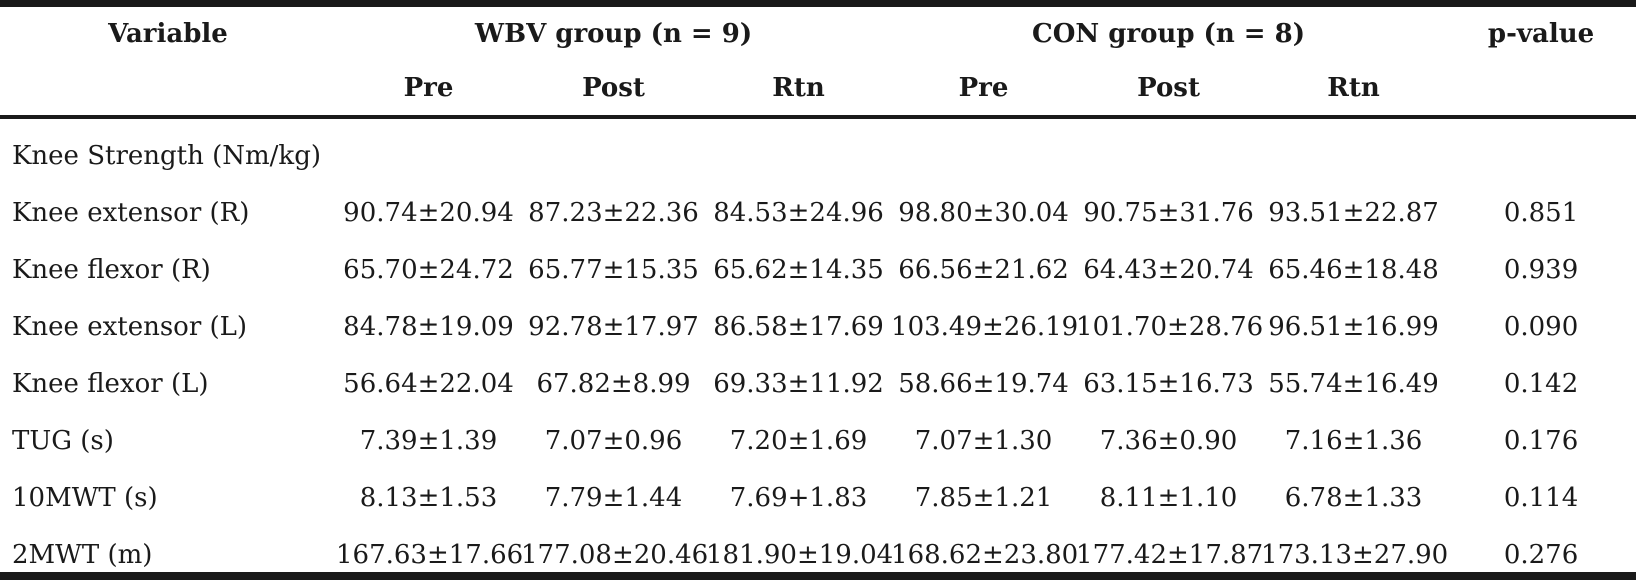 Image resolution: width=1636 pixels, height=583 pixels. I want to click on cell-value: 90.74±20.94, so click(428, 212).